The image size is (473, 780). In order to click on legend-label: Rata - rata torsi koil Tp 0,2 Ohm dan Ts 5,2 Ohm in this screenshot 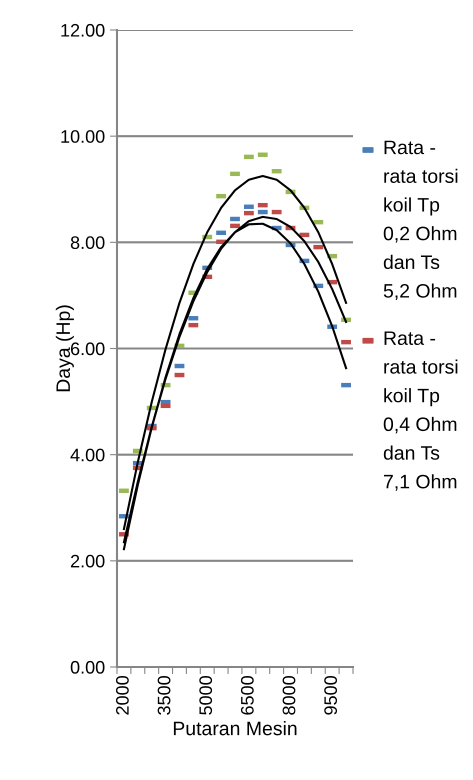, I will do `click(421, 220)`.